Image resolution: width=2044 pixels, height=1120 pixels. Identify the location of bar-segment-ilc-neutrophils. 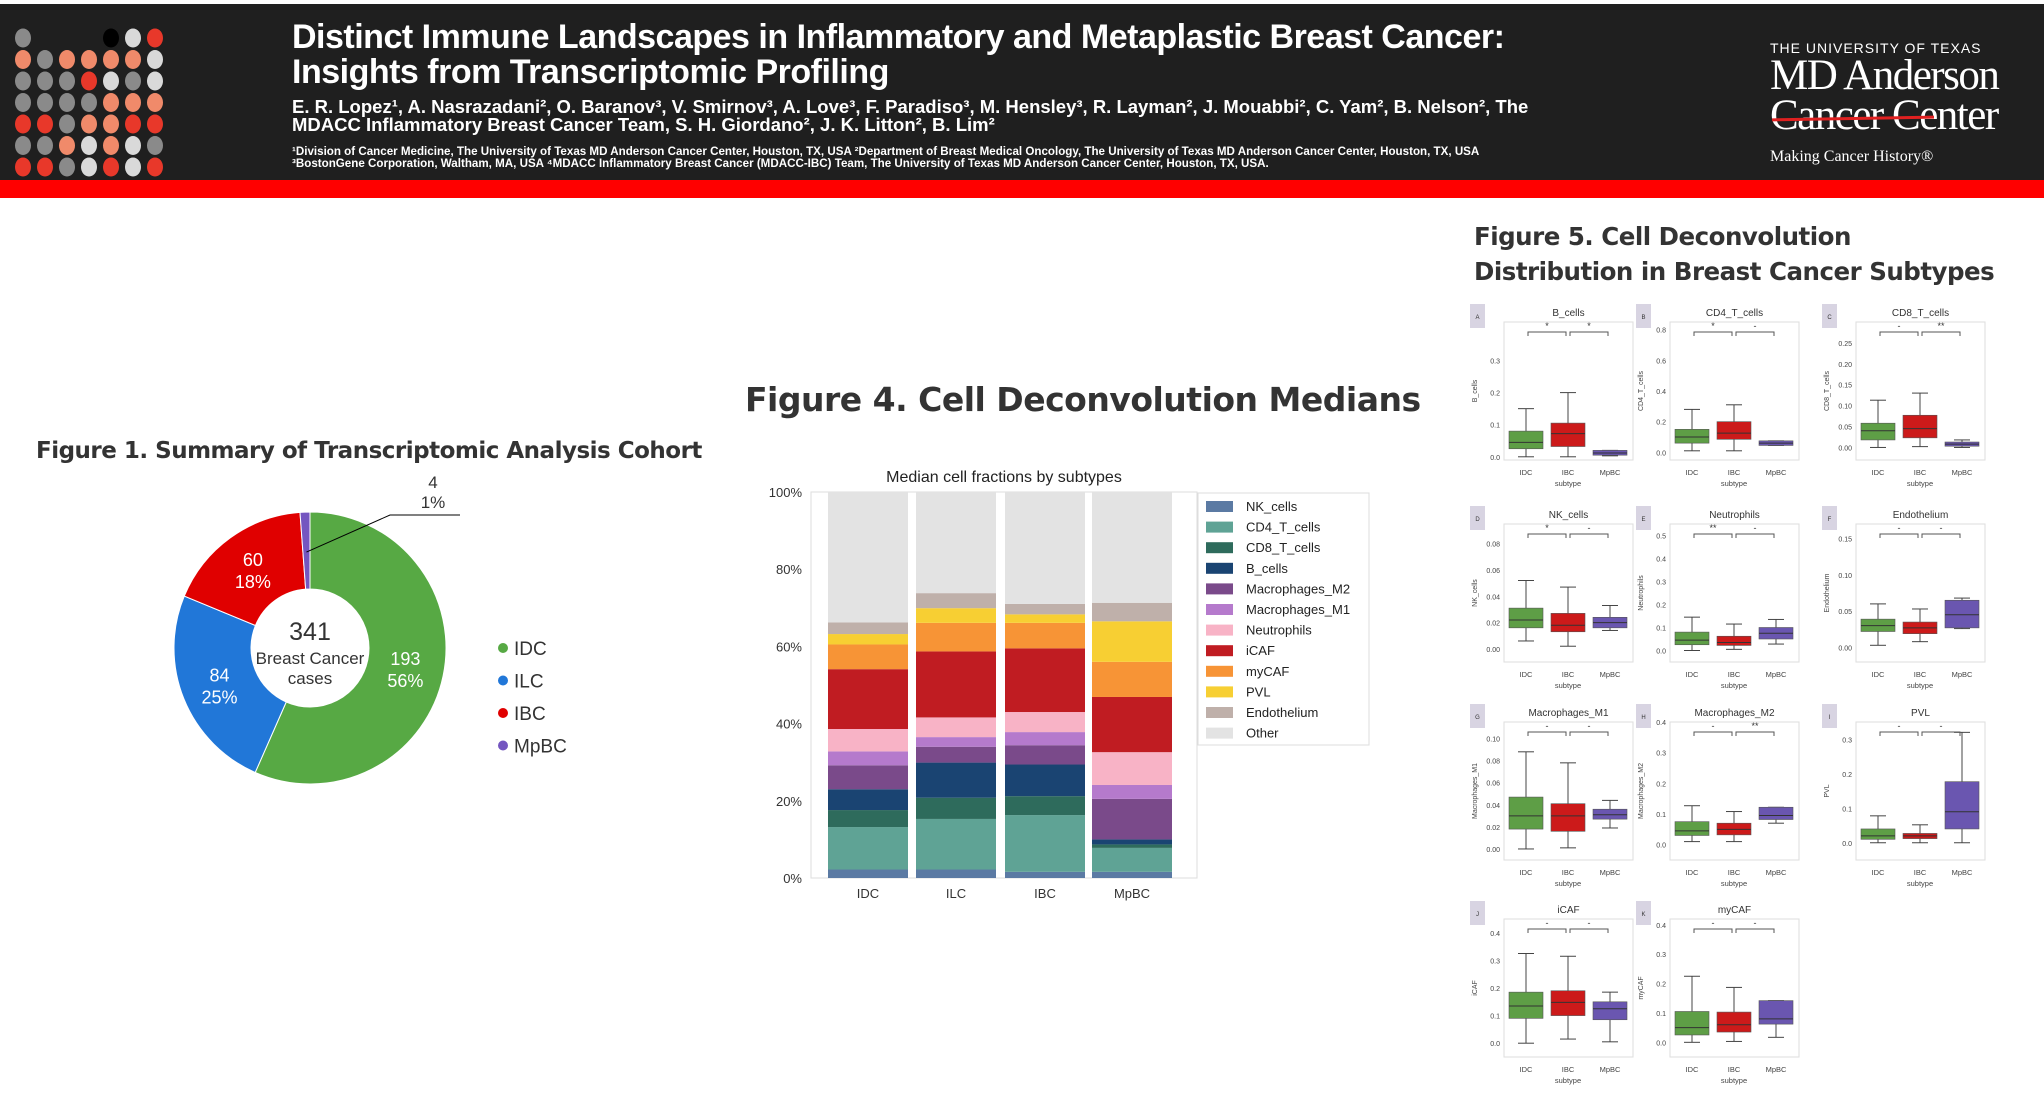
(956, 727).